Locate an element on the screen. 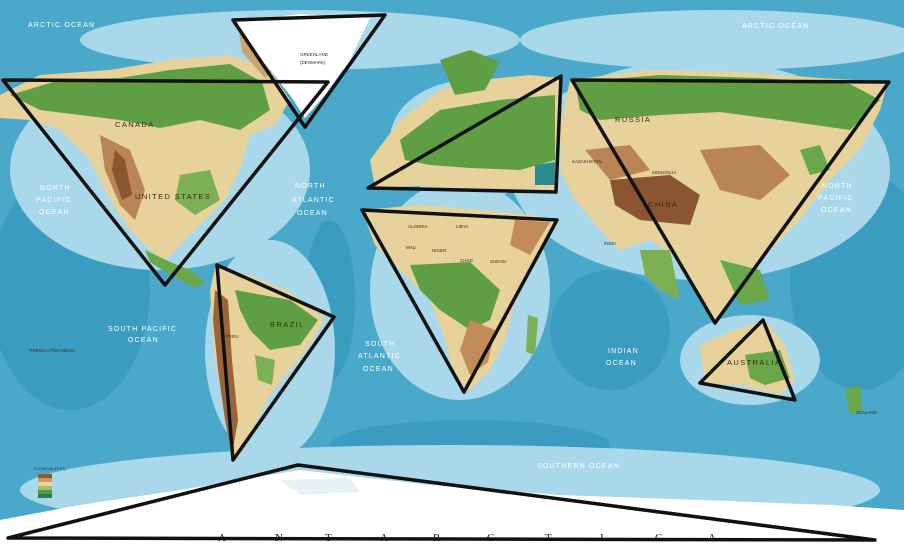  north-america-triangle is located at coordinates (165, 182).